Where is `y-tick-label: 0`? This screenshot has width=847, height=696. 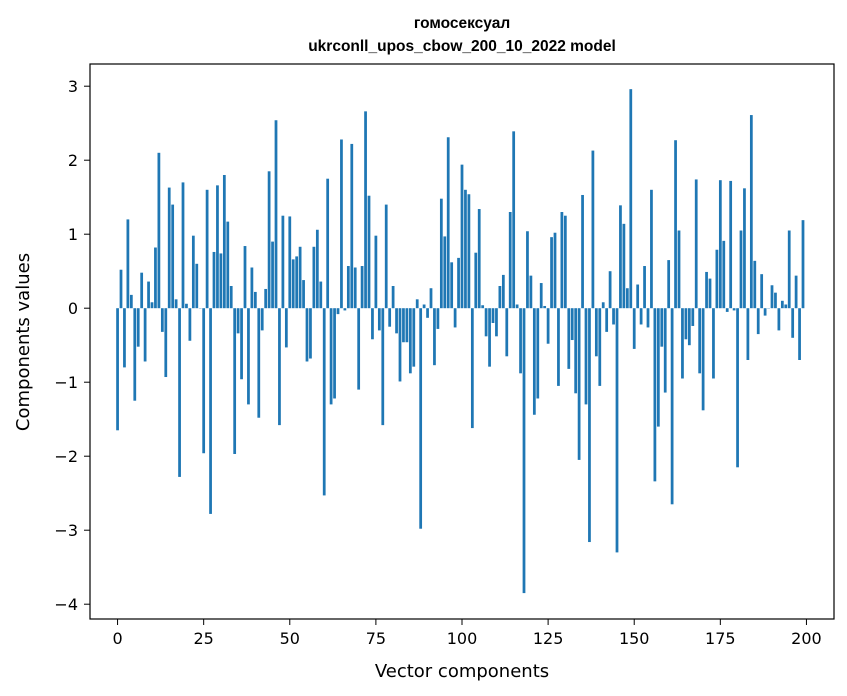
y-tick-label: 0 is located at coordinates (73, 308).